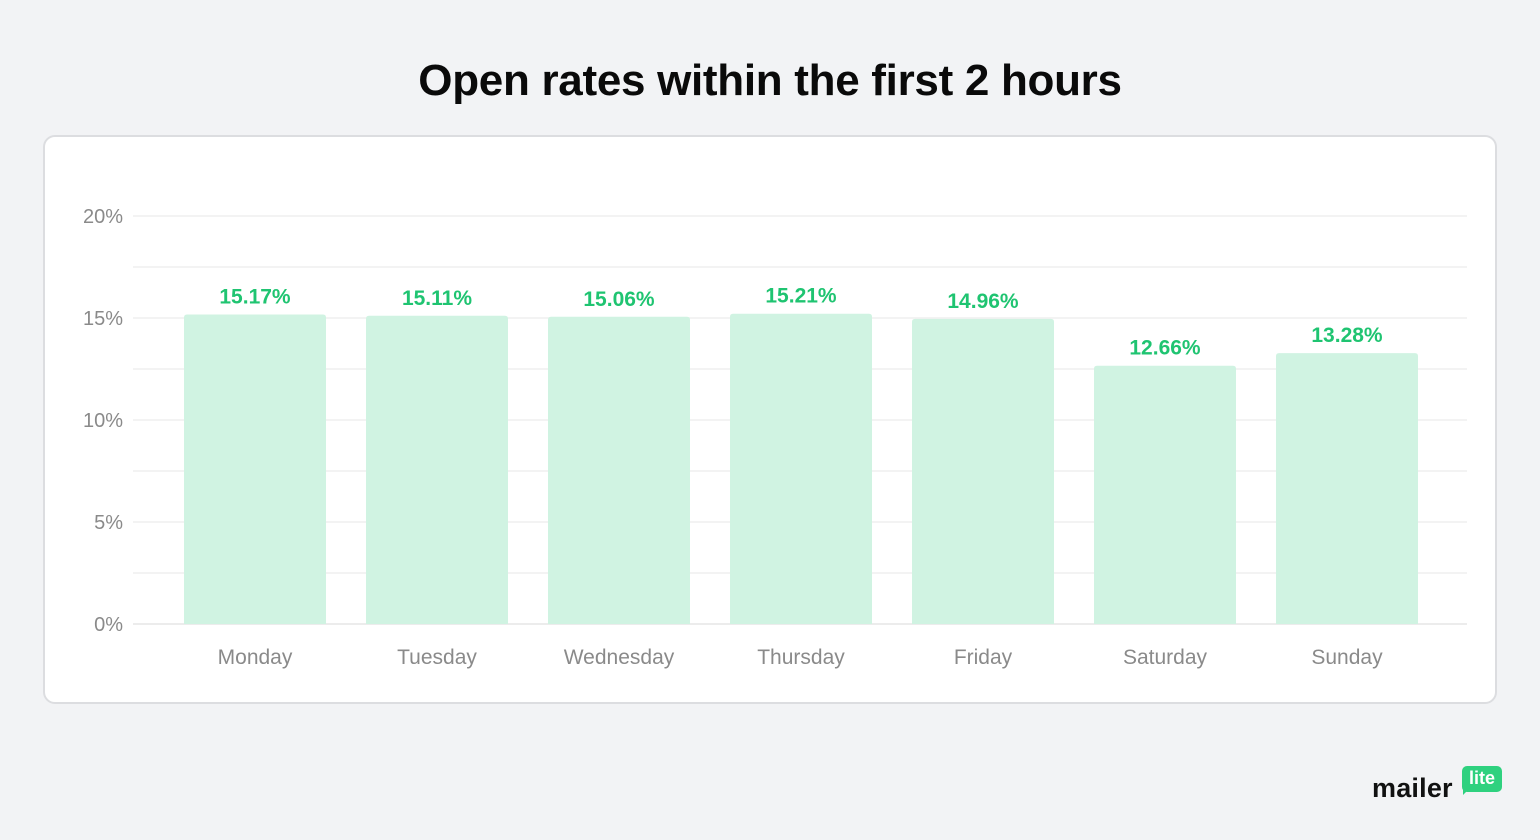 The width and height of the screenshot is (1540, 840). Describe the element at coordinates (103, 319) in the screenshot. I see `y-tick-label: 15%` at that location.